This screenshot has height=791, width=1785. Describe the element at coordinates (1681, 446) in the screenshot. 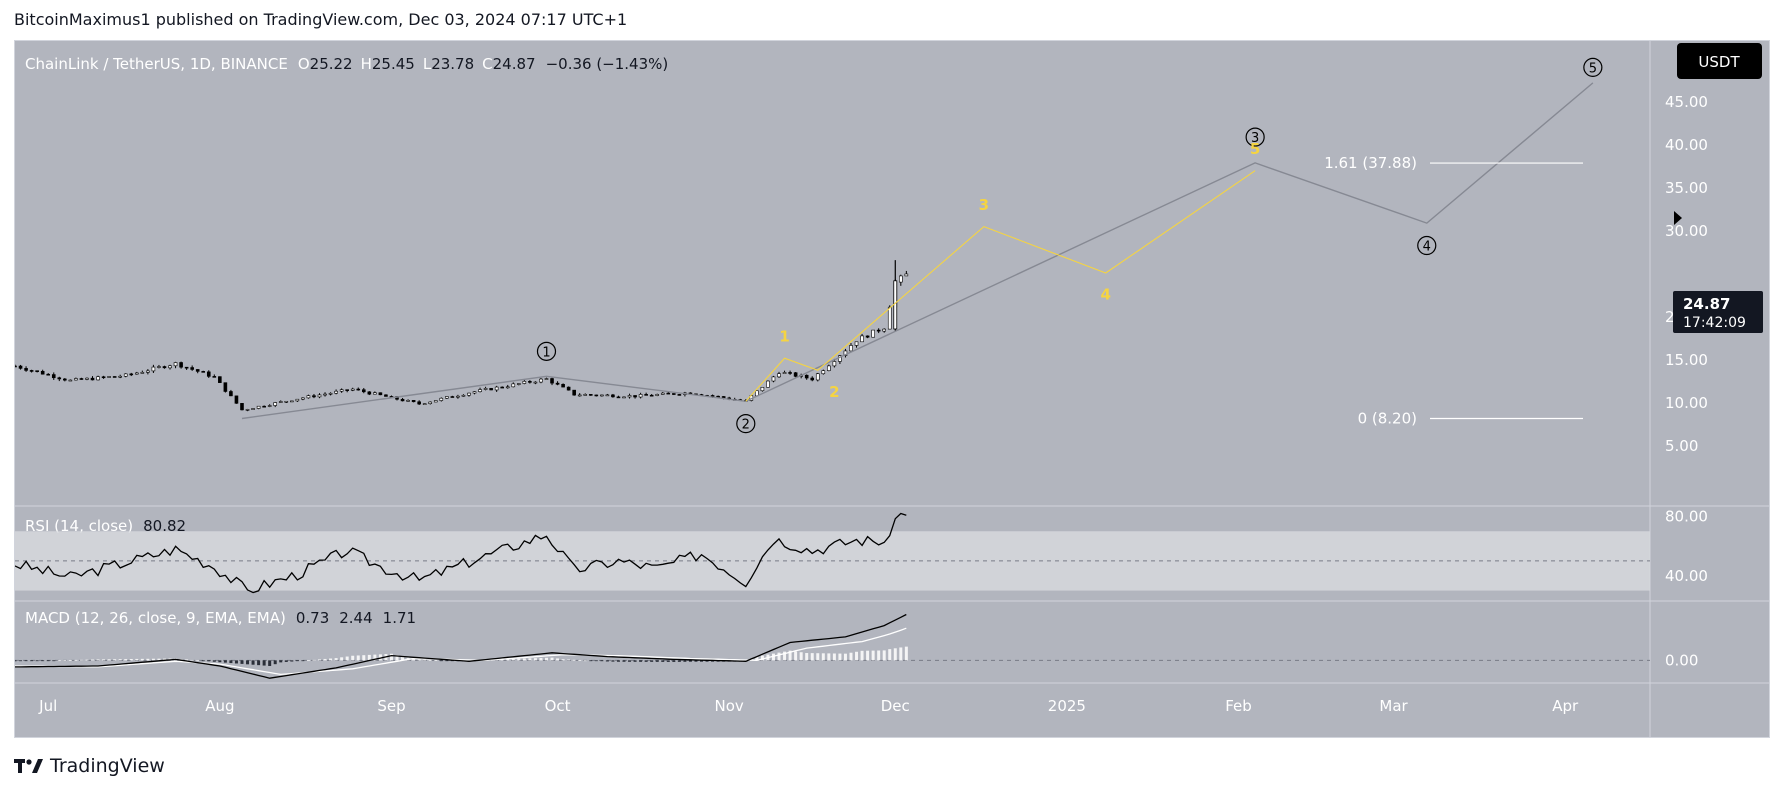

I see `price-tick-label: 5.00` at that location.